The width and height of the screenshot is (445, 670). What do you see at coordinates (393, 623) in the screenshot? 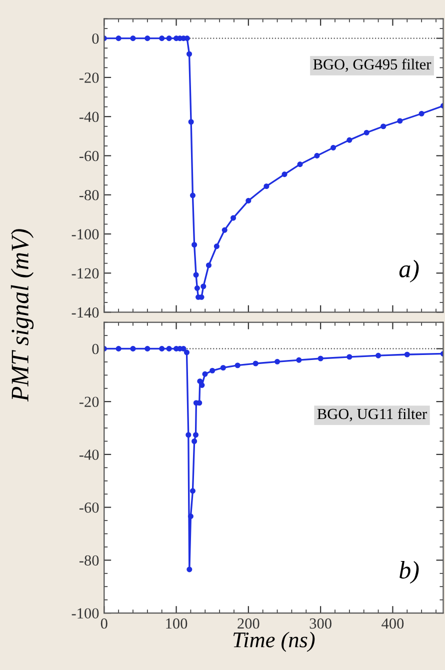
I see `x-tick-label: 400` at bounding box center [393, 623].